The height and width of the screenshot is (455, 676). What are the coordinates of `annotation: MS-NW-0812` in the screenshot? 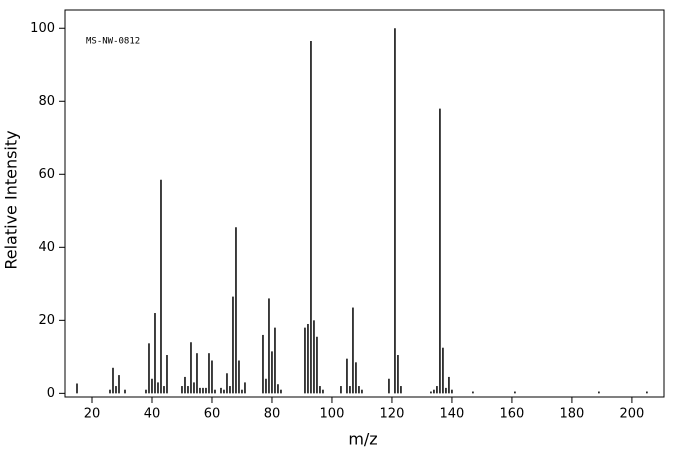 It's located at (113, 42).